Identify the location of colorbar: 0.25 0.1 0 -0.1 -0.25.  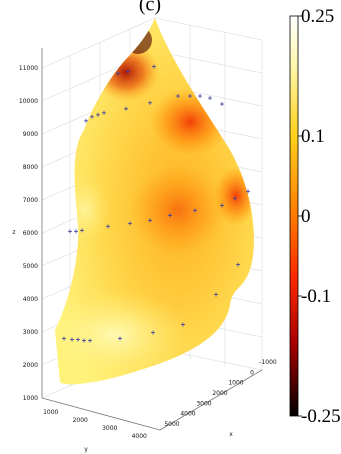
(315, 216).